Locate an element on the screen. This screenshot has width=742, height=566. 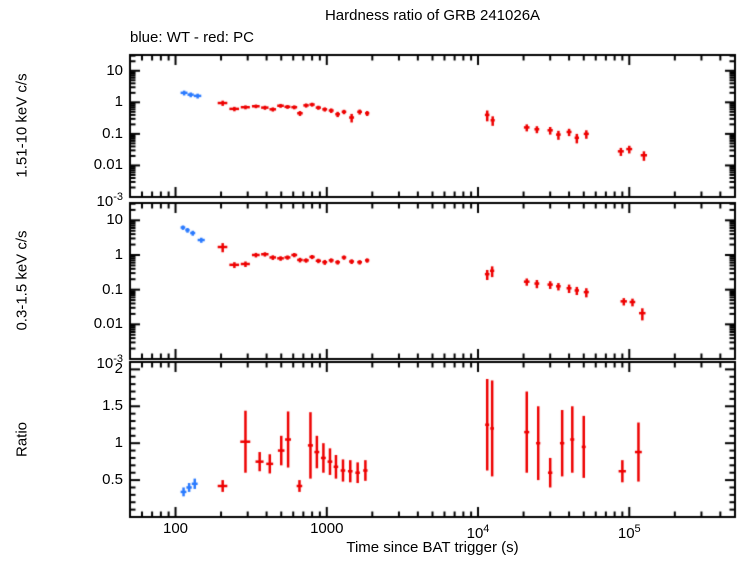
x-tick-label: 1000 is located at coordinates (327, 528).